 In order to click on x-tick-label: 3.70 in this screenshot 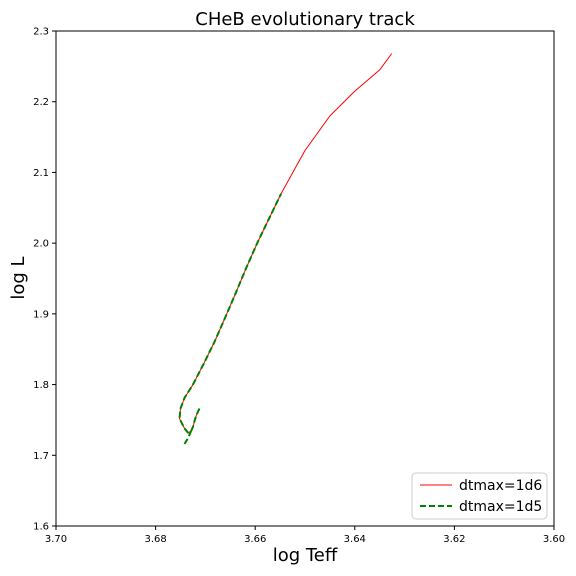, I will do `click(56, 539)`.